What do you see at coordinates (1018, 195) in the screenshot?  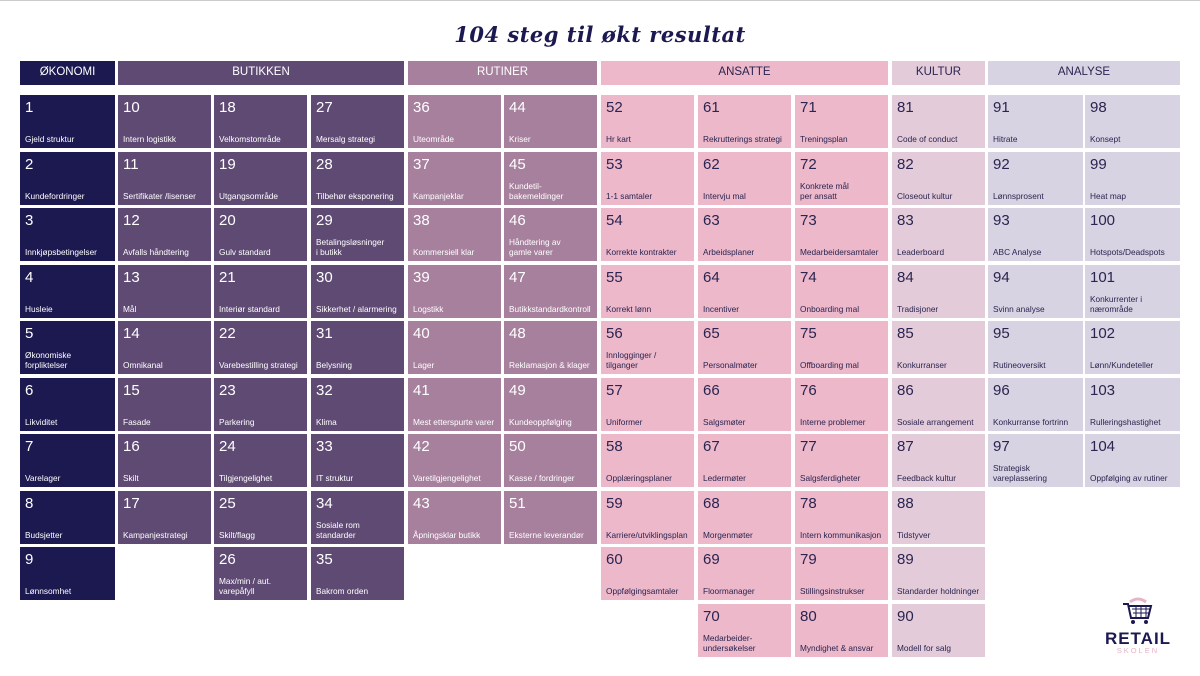 I see `step-label: Lønnsprosent` at bounding box center [1018, 195].